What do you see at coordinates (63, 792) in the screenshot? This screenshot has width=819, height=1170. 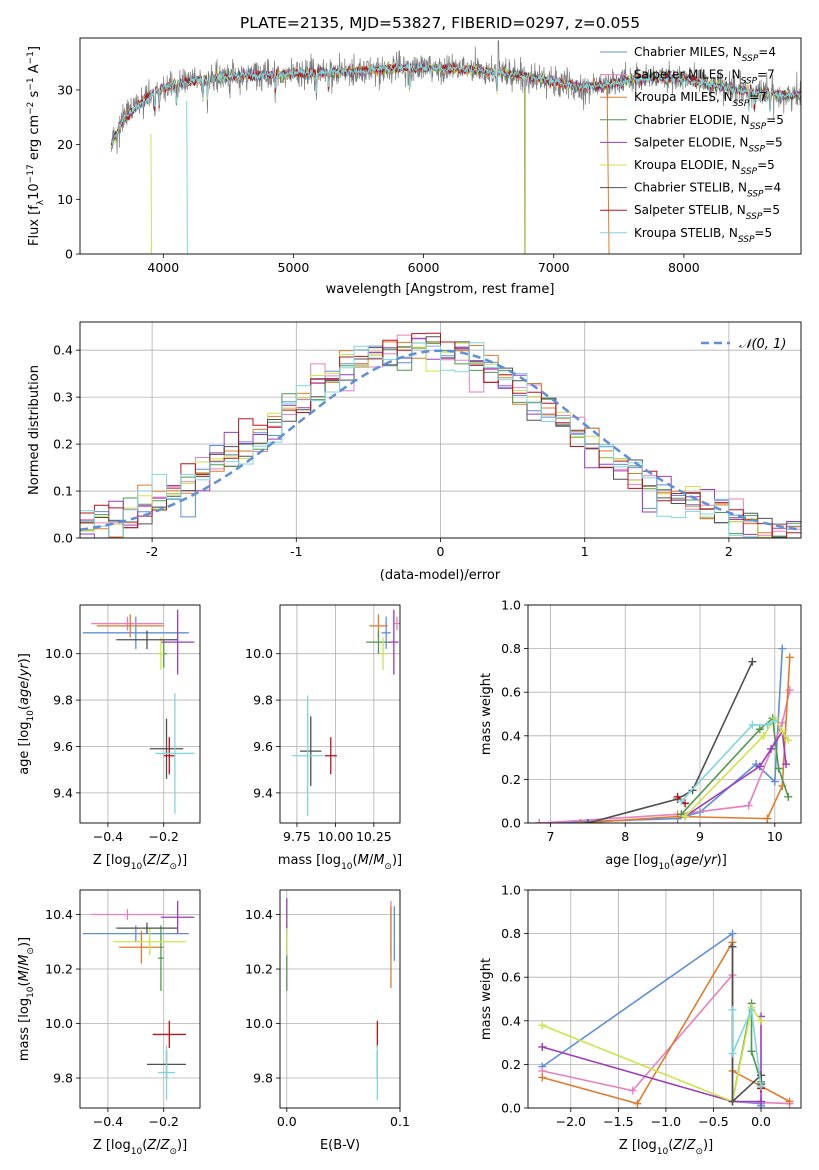 I see `y-tick-label: 9.4` at bounding box center [63, 792].